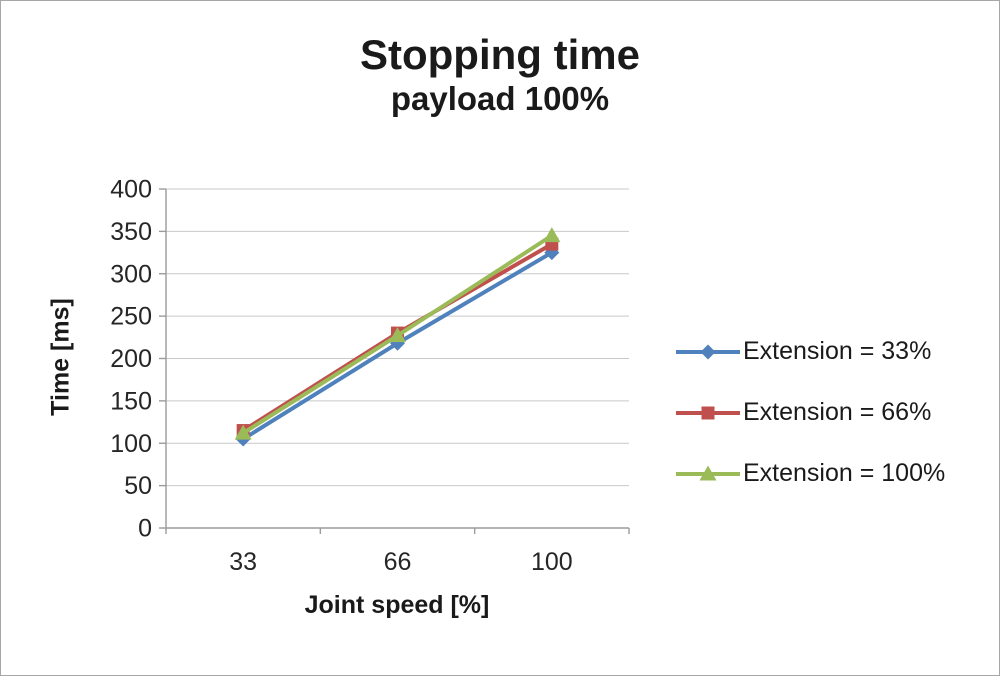 The width and height of the screenshot is (1000, 676). I want to click on title-block: Stopping time payload 100%, so click(500, 75).